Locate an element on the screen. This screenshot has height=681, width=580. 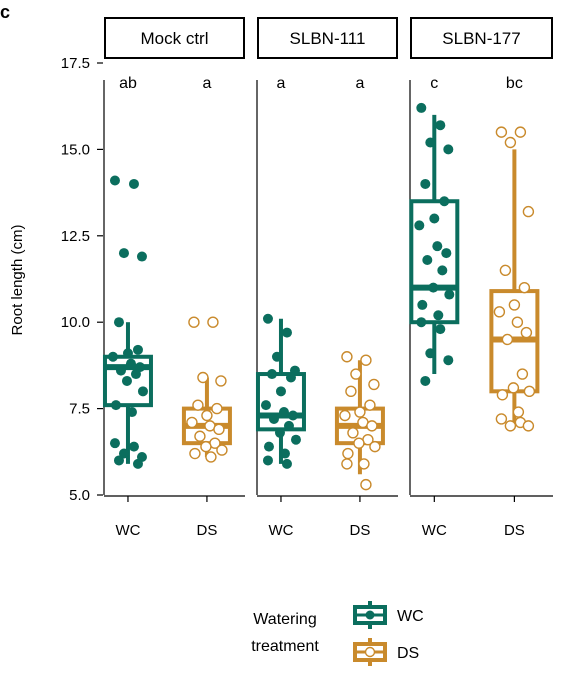
y-tick-label: 12.5 is located at coordinates (75, 236).